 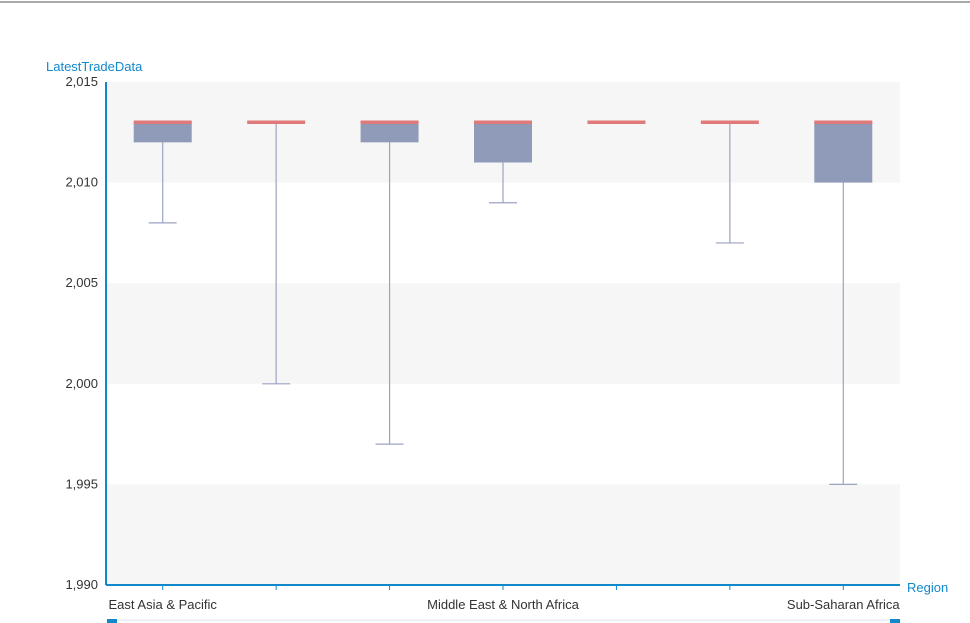 What do you see at coordinates (81, 282) in the screenshot?
I see `y-tick-label: 2,005` at bounding box center [81, 282].